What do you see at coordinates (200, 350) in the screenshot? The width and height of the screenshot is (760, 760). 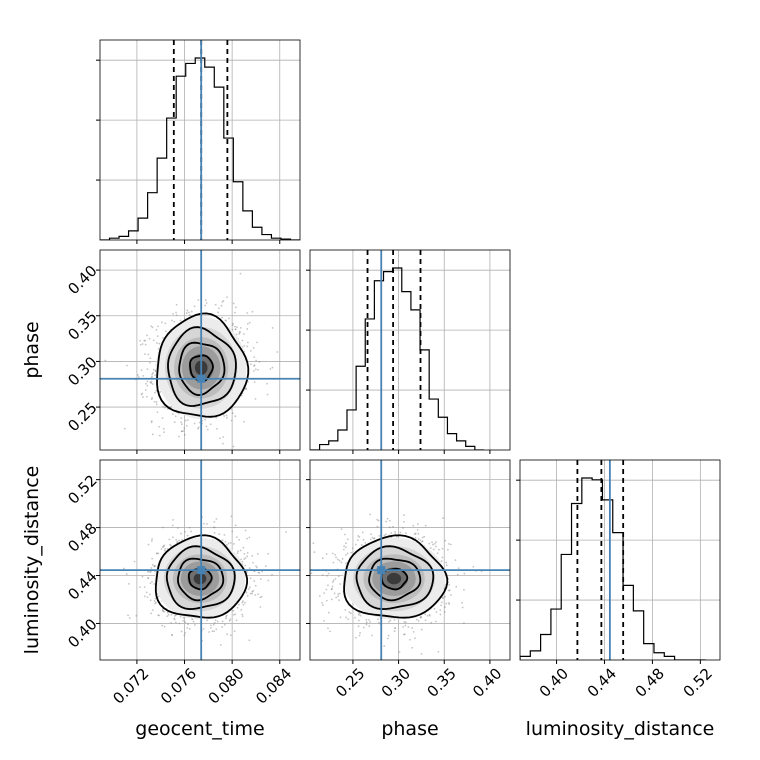 I see `scatter-panel-geocent_time-phase` at bounding box center [200, 350].